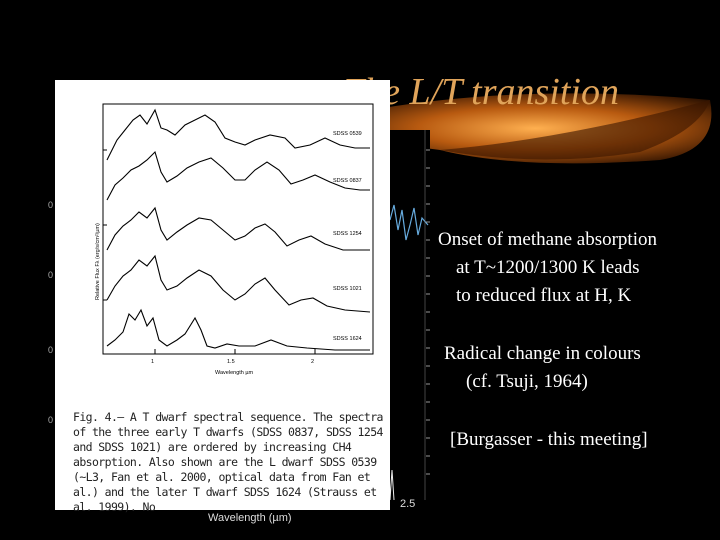 The image size is (720, 540). Describe the element at coordinates (347, 181) in the screenshot. I see `spectrum-label: SDSS 0837` at that location.